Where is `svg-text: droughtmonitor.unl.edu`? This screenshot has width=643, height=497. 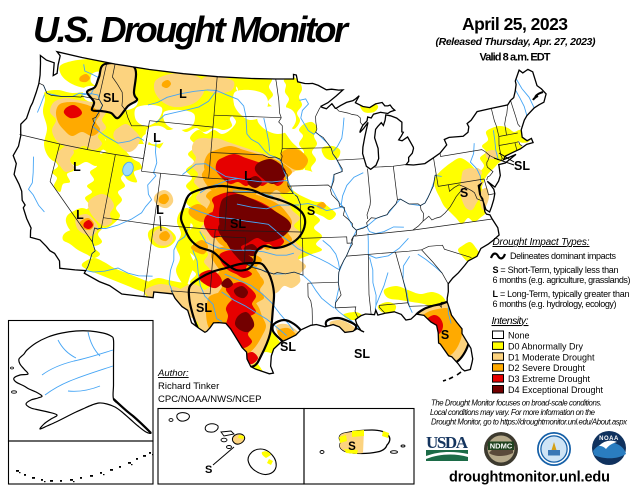
svg-text: droughtmonitor.unl.edu is located at coordinates (529, 478).